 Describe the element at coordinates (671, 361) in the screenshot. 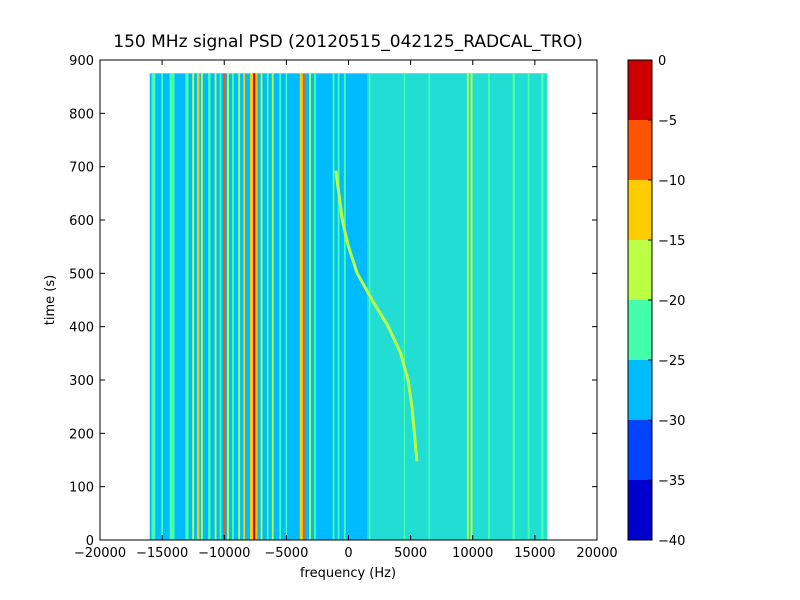

I see `colorbar-tick-label: −25` at that location.